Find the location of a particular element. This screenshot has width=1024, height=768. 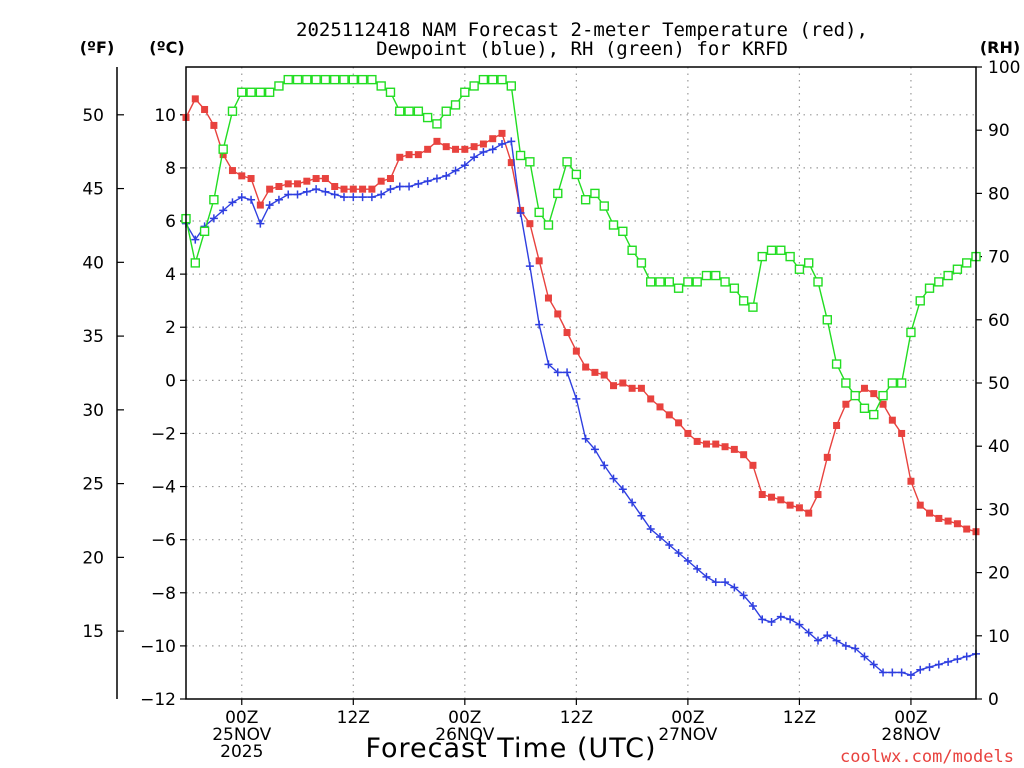

rh-tick-label: 100 is located at coordinates (1004, 68).